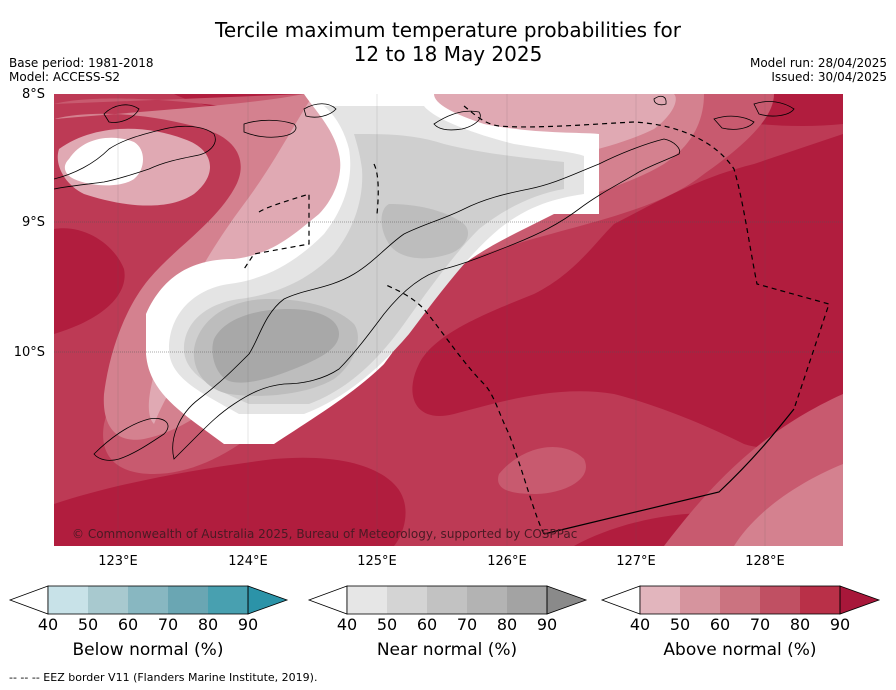 This screenshot has width=896, height=690. I want to click on title-line-2: 12 to 18 May 2025, so click(448, 54).